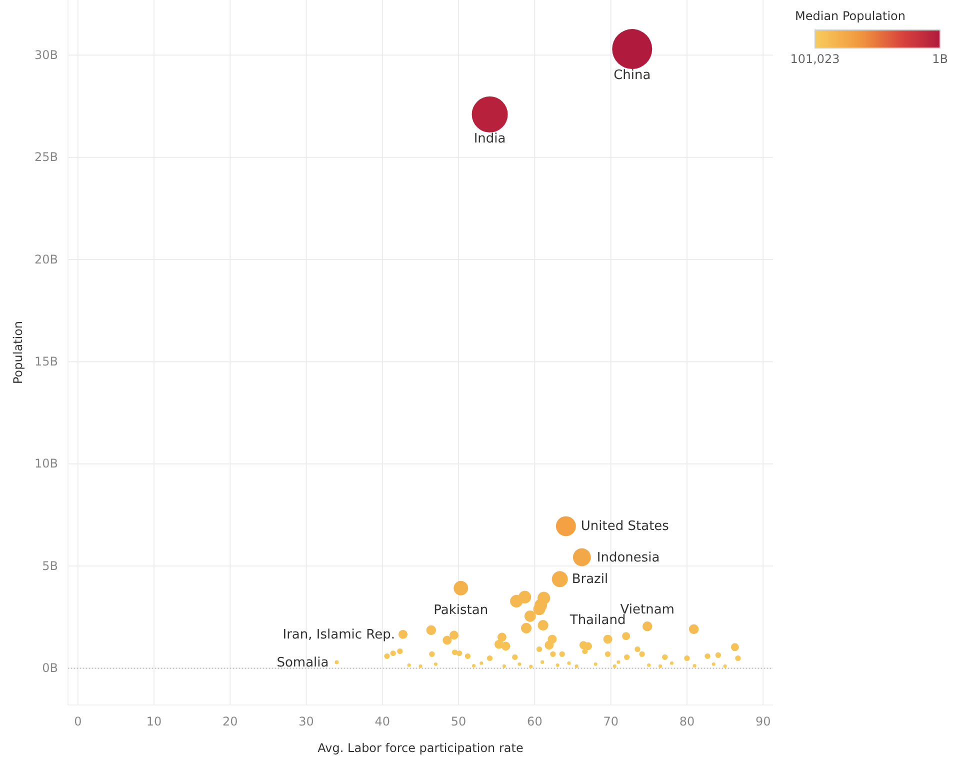 The width and height of the screenshot is (962, 763). What do you see at coordinates (46, 55) in the screenshot?
I see `y-tick-label: 30B` at bounding box center [46, 55].